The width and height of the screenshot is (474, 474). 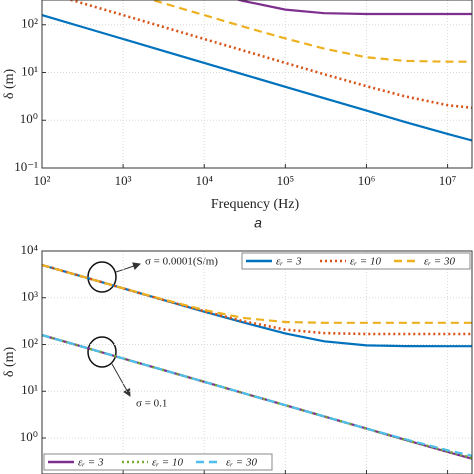 What do you see at coordinates (151, 404) in the screenshot?
I see `annotation: σ = 0.1` at bounding box center [151, 404].